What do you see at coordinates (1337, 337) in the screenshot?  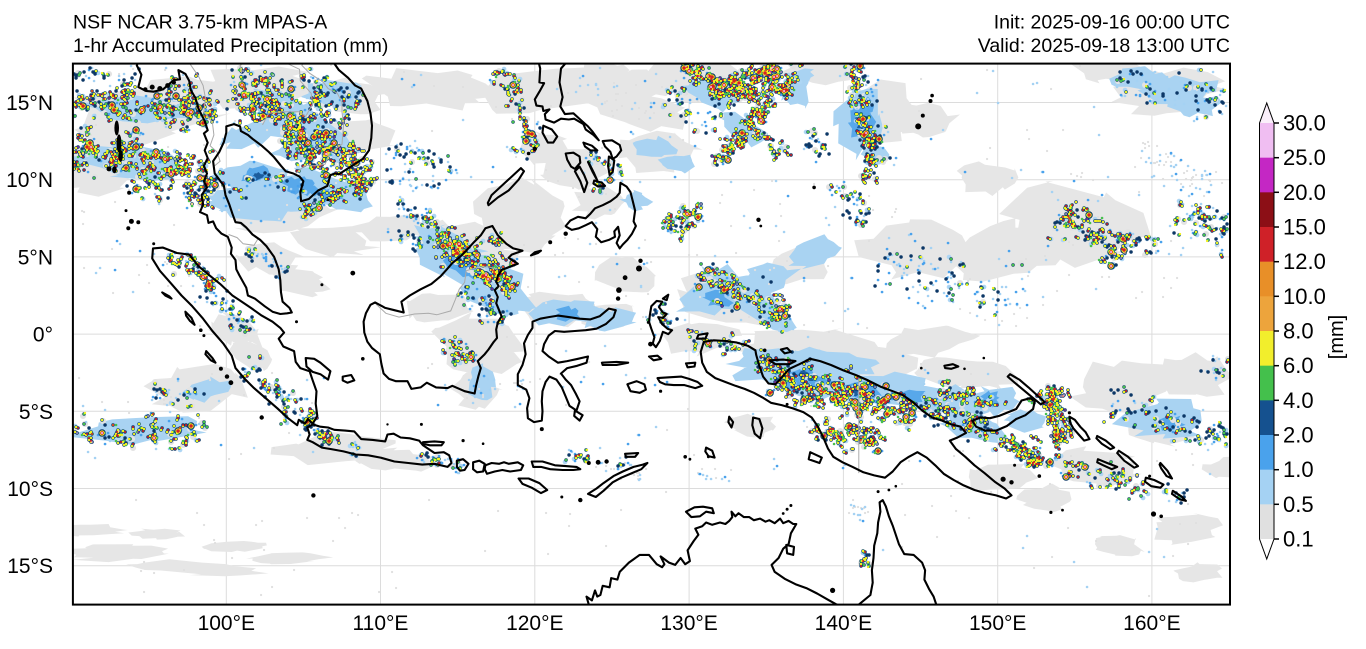 I see `svg-text: [mm]` at bounding box center [1337, 337].